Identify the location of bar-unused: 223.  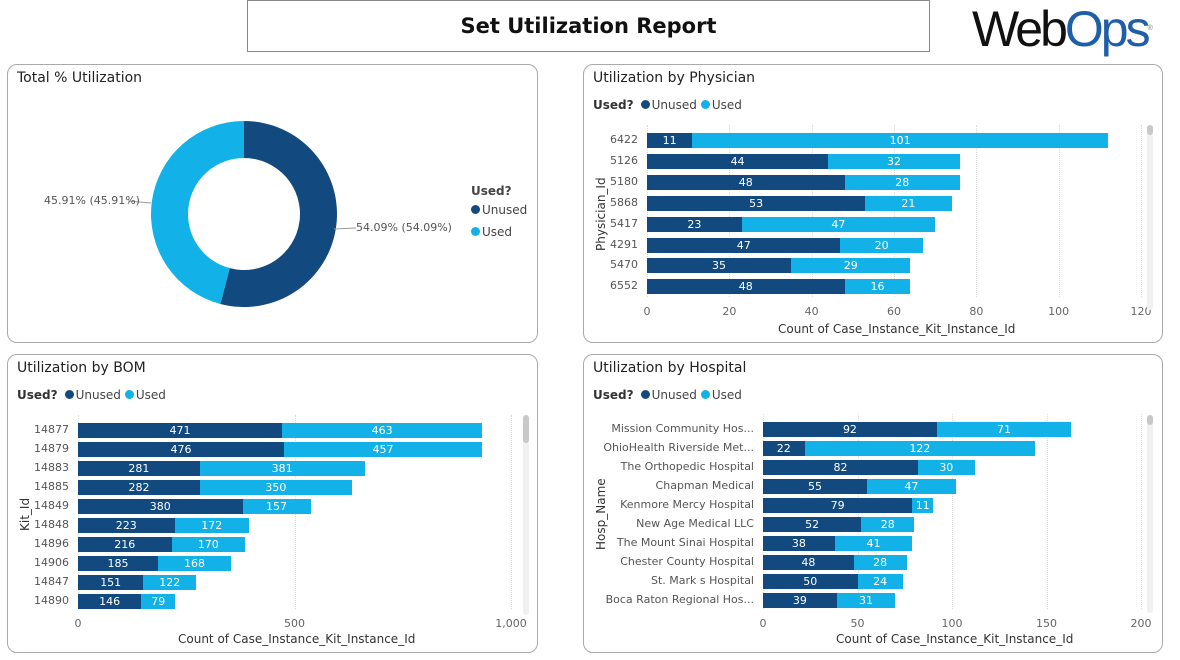
(126, 525).